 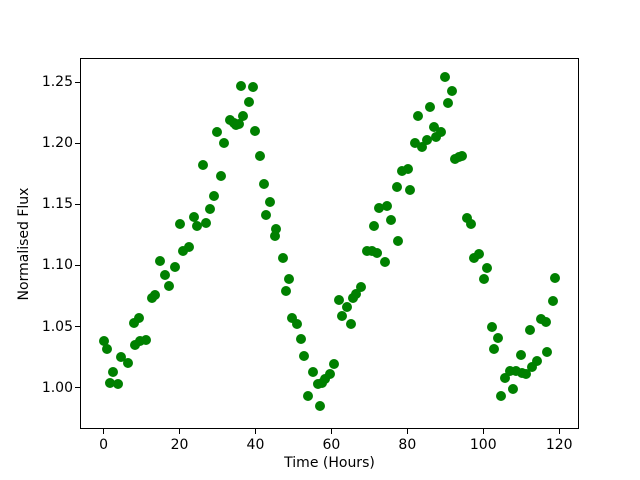 What do you see at coordinates (255, 445) in the screenshot?
I see `x-tick-label: 40` at bounding box center [255, 445].